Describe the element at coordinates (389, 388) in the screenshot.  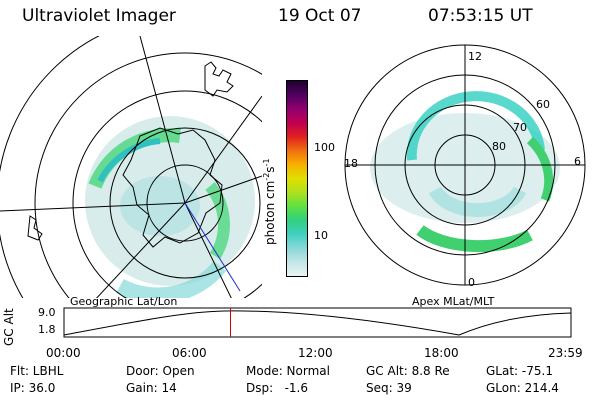
I see `status-sequence: Seq: 39` at that location.